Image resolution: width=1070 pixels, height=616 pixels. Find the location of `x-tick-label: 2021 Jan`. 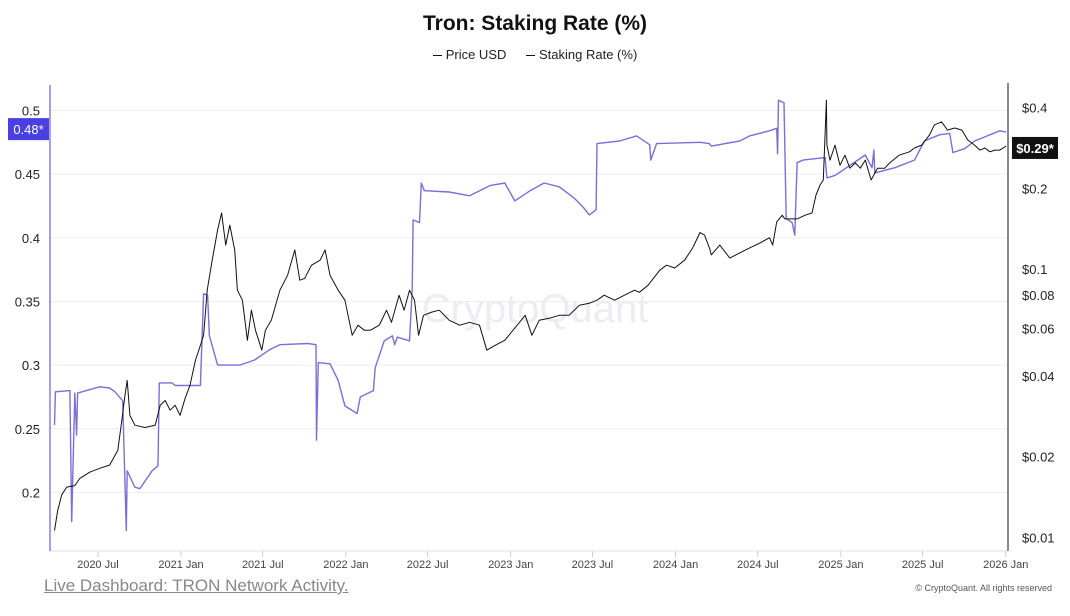

x-tick-label: 2021 Jan is located at coordinates (180, 565).